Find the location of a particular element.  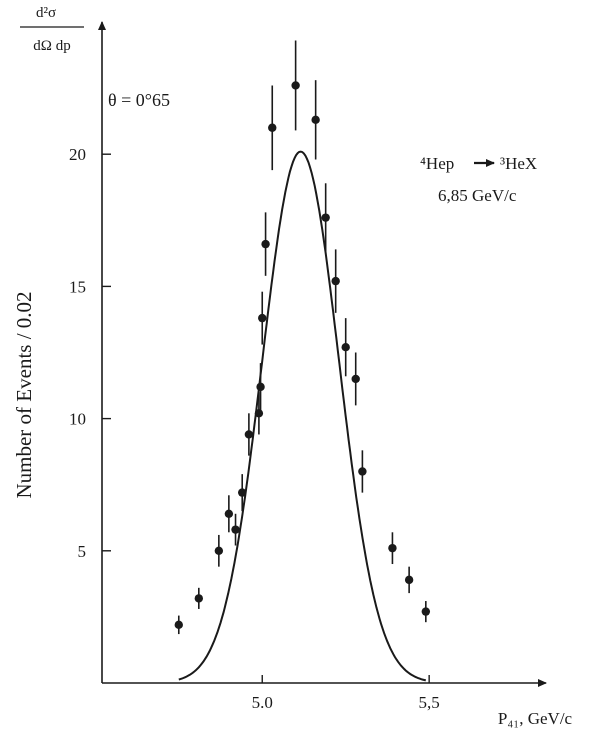

y-tick-label-1: 10 is located at coordinates (77, 419).